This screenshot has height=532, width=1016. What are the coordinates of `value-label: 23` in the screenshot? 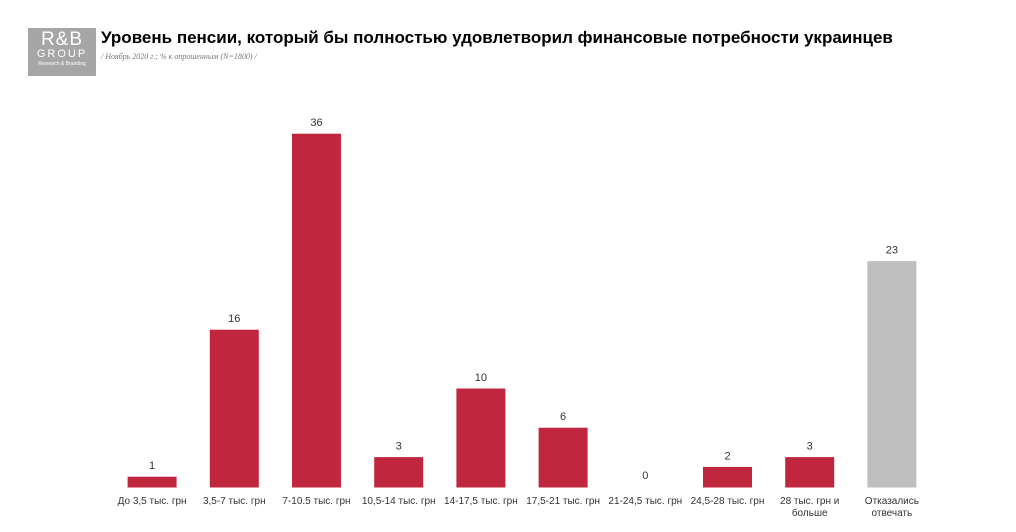 It's located at (892, 251).